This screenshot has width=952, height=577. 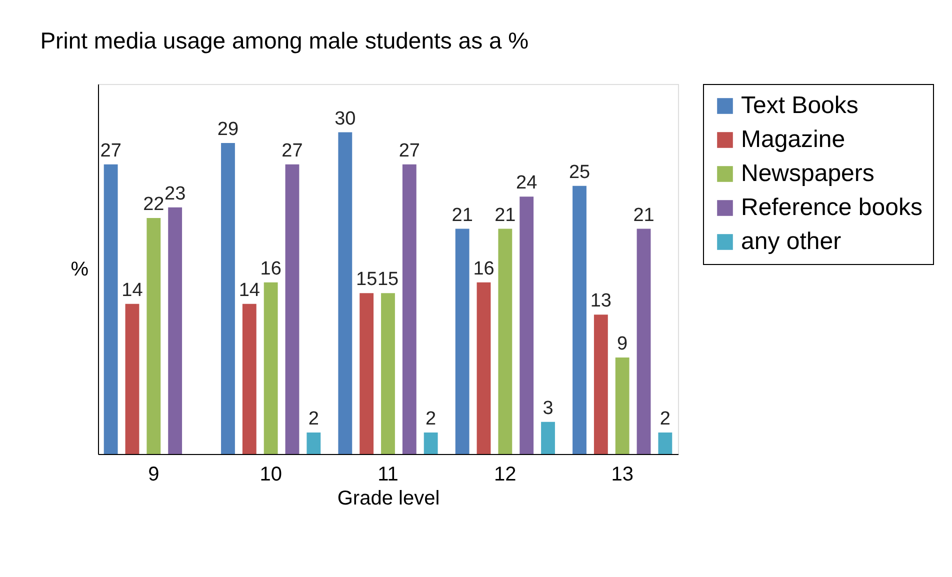 What do you see at coordinates (388, 499) in the screenshot?
I see `x-axis-title: Grade level` at bounding box center [388, 499].